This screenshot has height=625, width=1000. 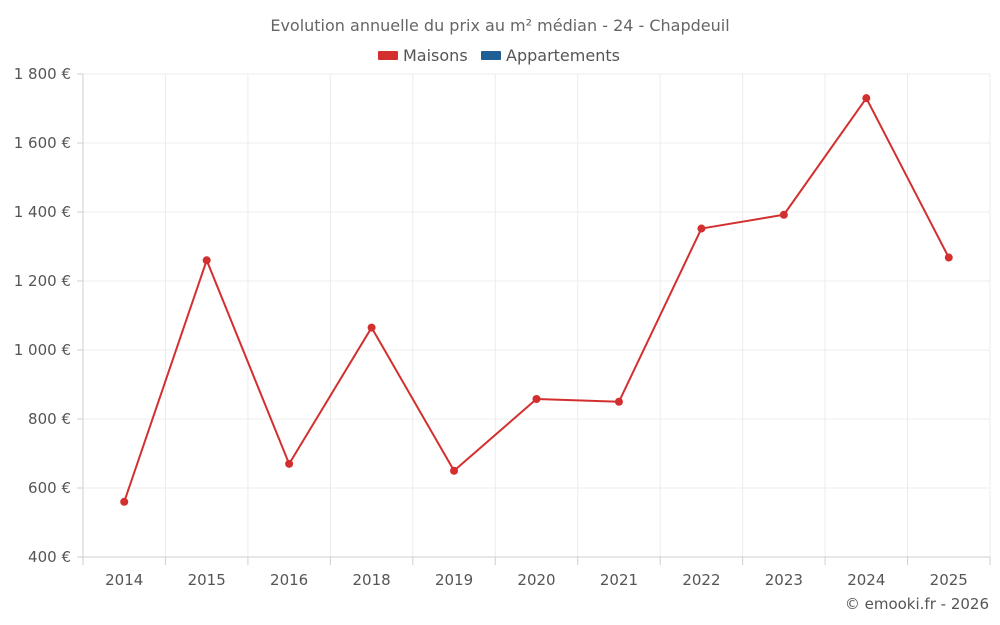 I want to click on y-tick-label: 1 600 €, so click(x=42, y=143).